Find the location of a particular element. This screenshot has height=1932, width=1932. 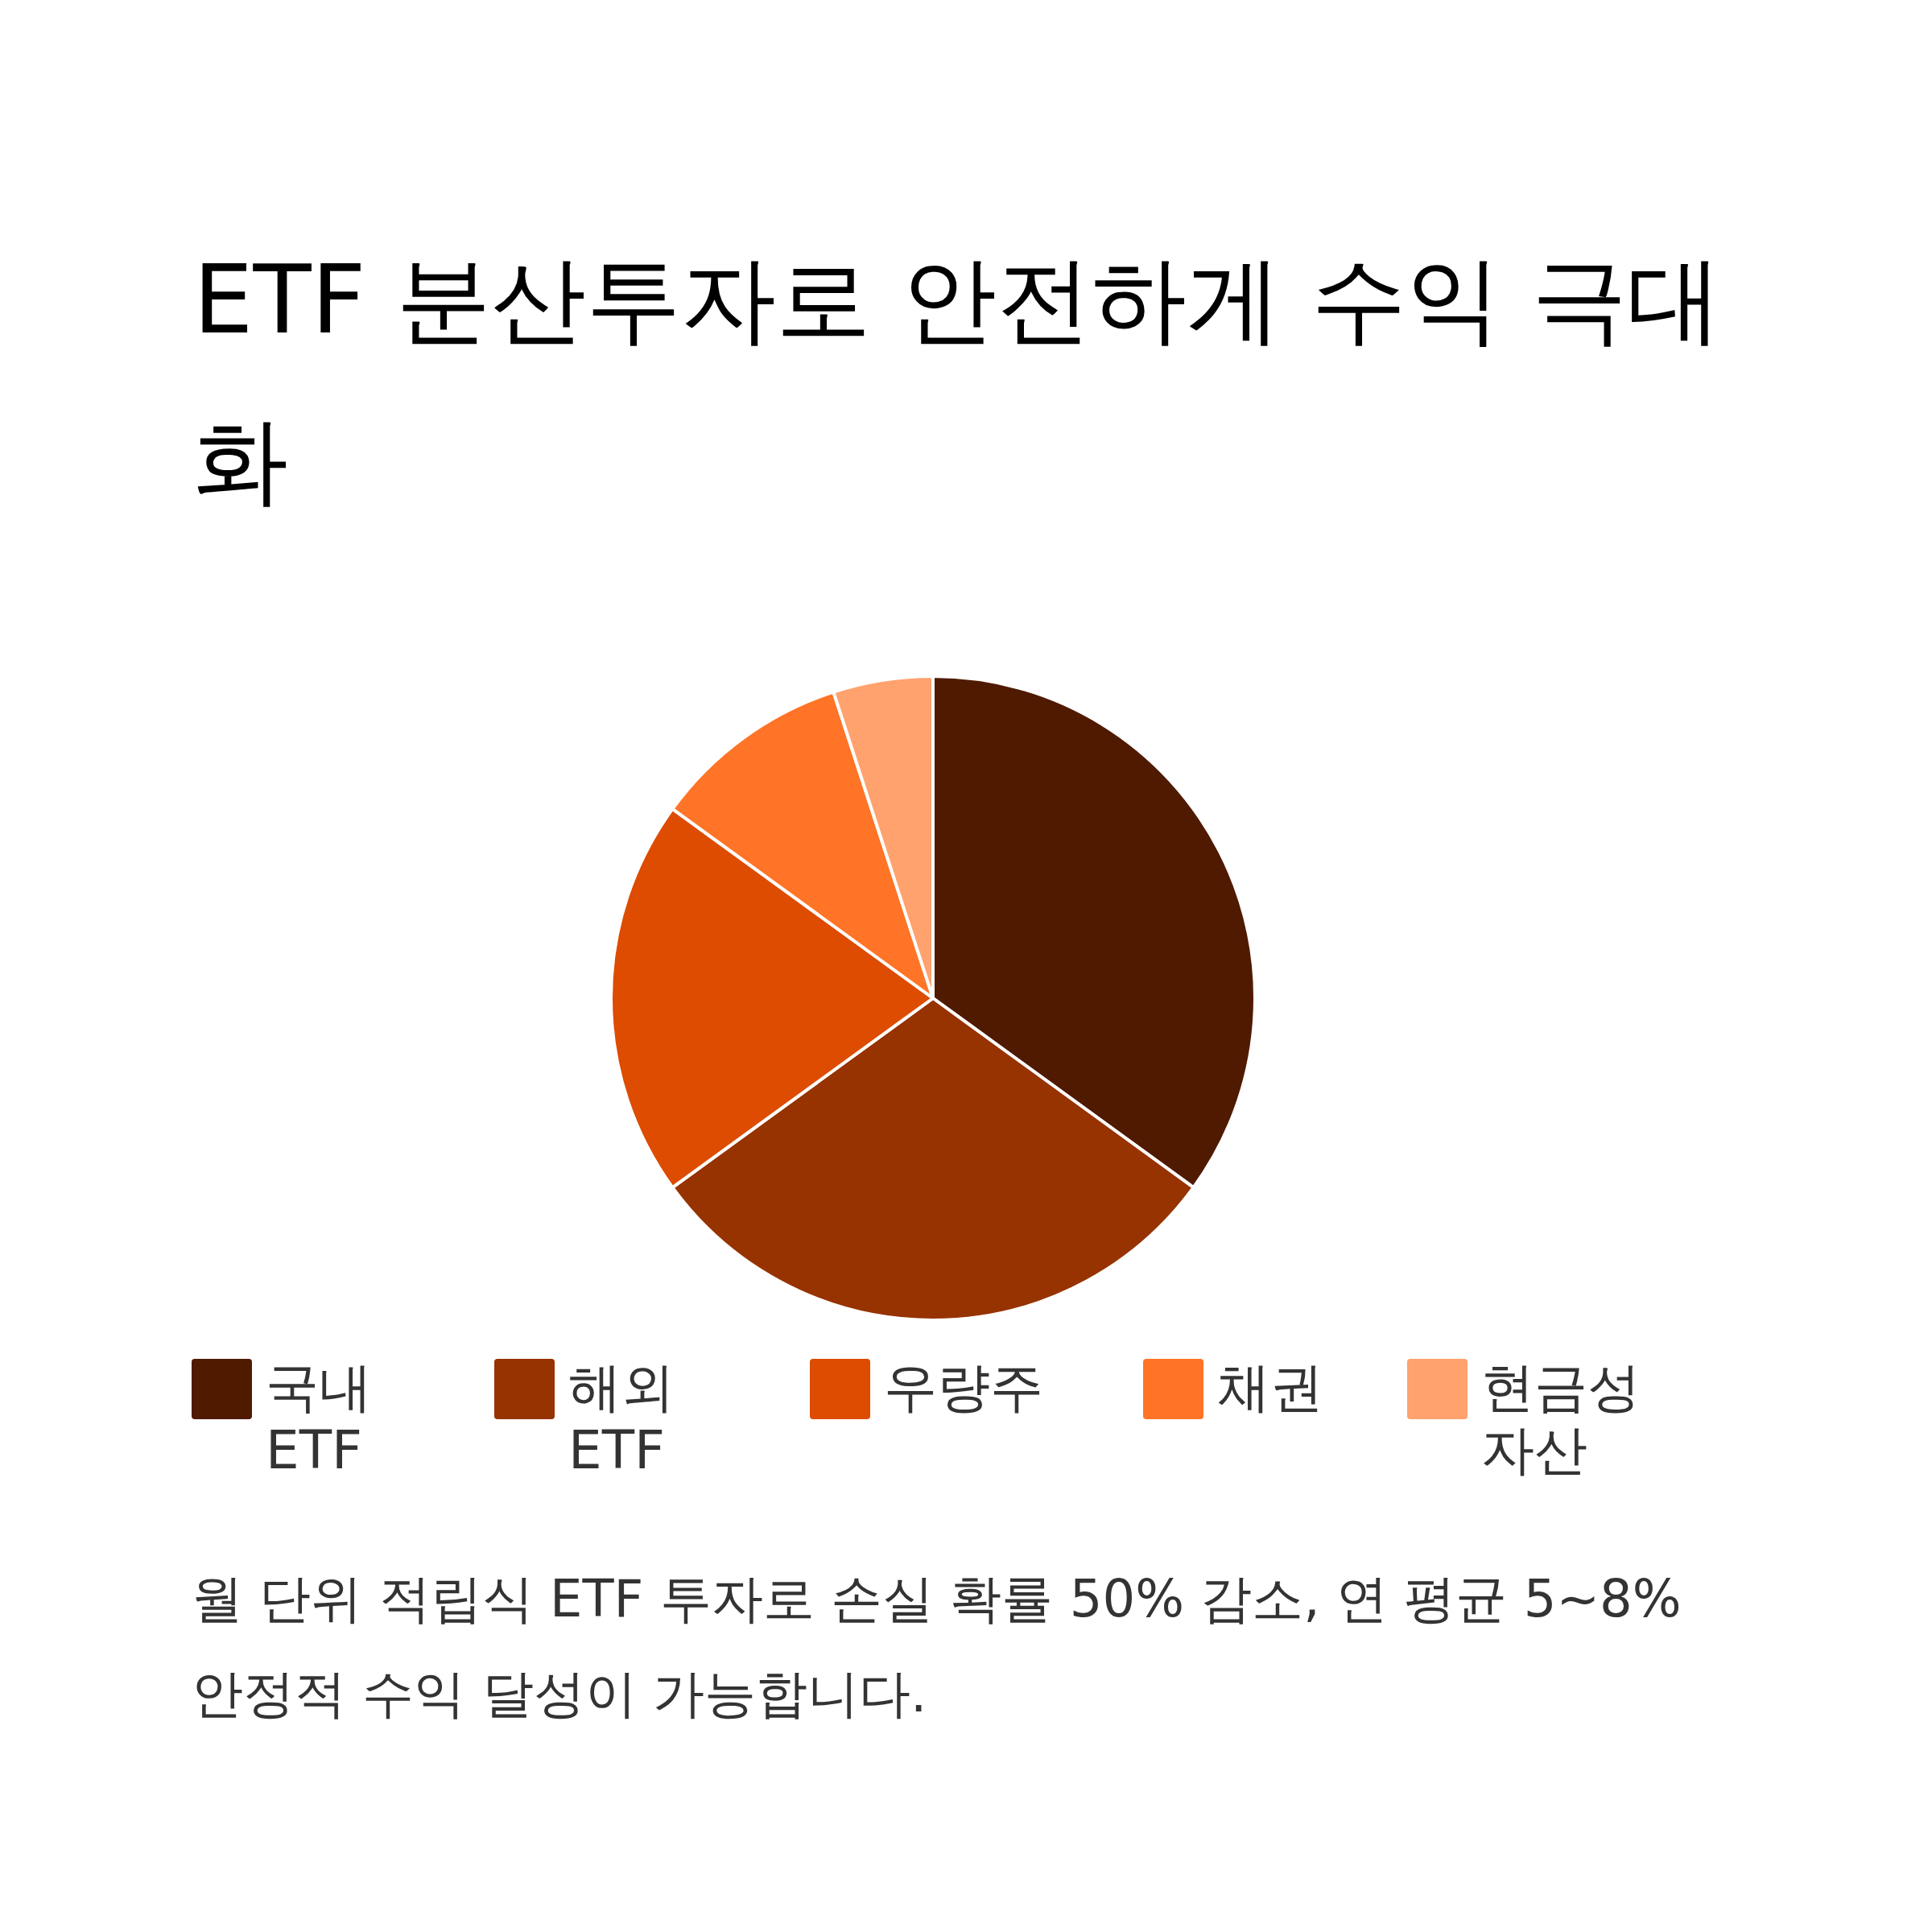

legend-label: 우량주 is located at coordinates (964, 1387).